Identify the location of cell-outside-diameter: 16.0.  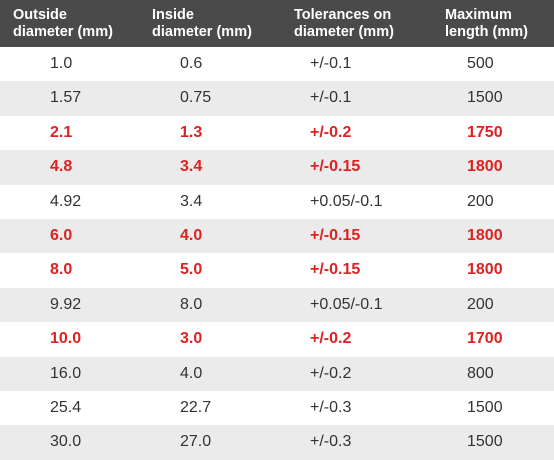
(66, 373).